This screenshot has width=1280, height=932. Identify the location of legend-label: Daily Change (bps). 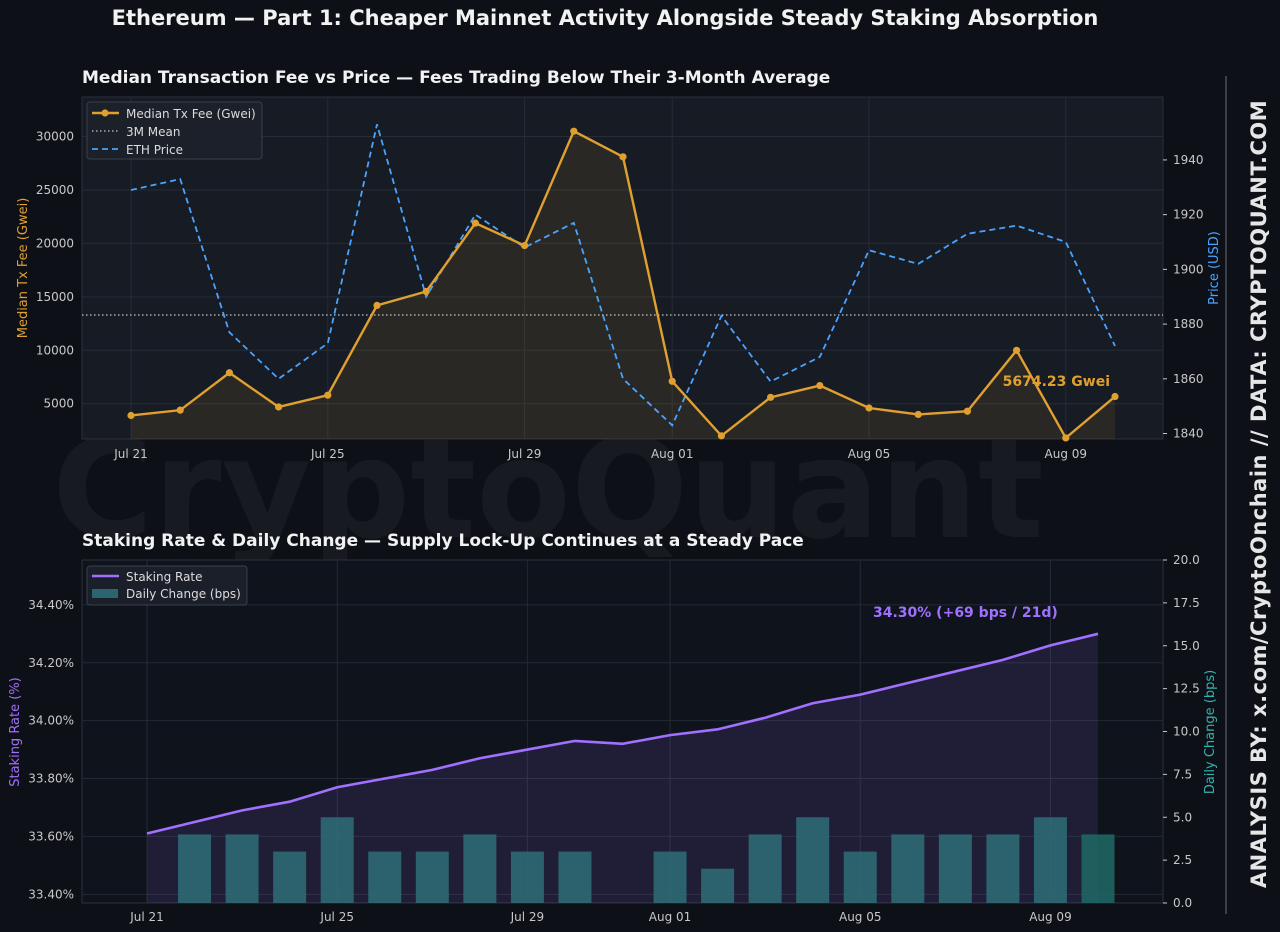
(183, 594).